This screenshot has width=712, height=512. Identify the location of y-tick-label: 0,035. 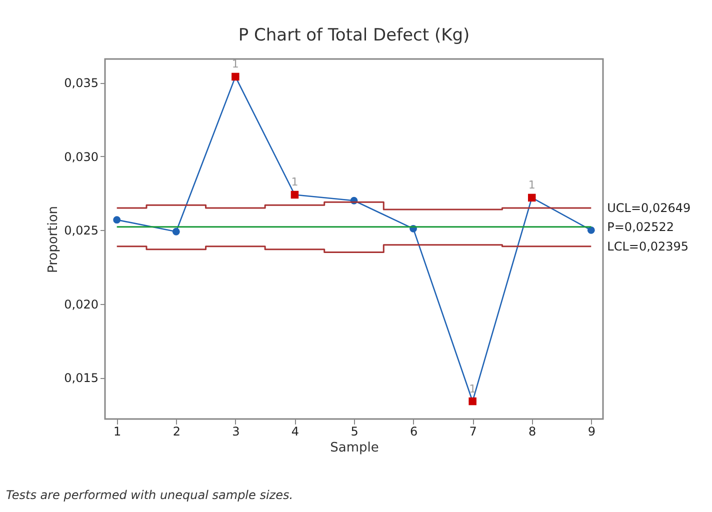
(81, 83).